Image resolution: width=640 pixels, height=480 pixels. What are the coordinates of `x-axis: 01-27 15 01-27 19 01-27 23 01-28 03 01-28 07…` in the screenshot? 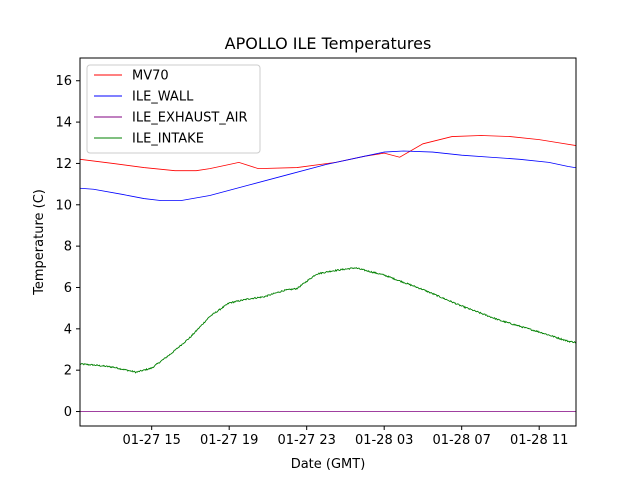 It's located at (345, 437).